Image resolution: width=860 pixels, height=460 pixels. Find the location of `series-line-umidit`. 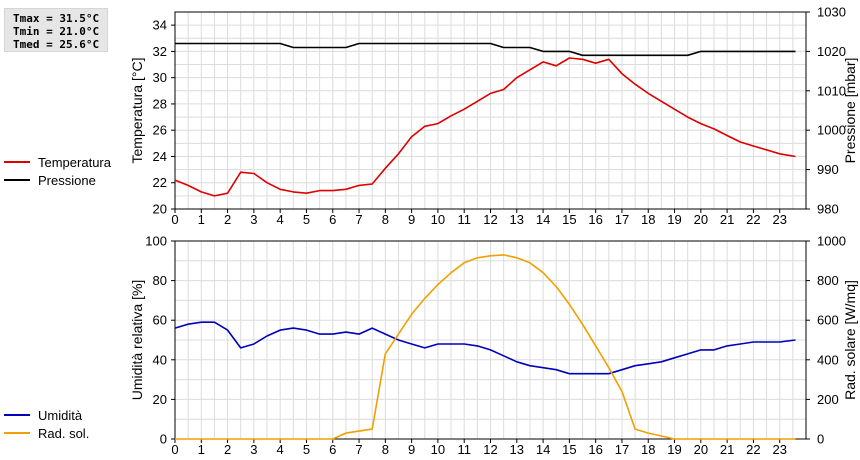

series-line-umidit is located at coordinates (485, 348).